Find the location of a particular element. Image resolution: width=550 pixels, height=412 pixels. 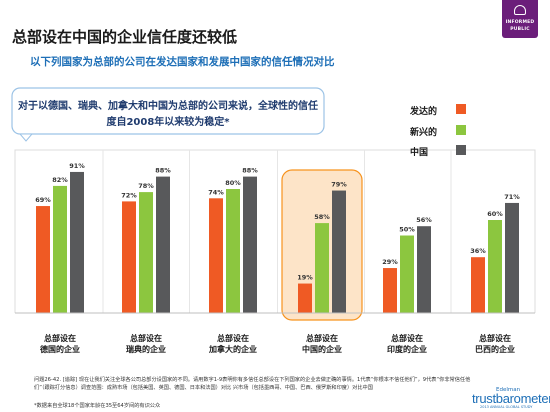

brand-tagline: 2013 ANNUAL GLOBAL STUDY is located at coordinates (506, 407).